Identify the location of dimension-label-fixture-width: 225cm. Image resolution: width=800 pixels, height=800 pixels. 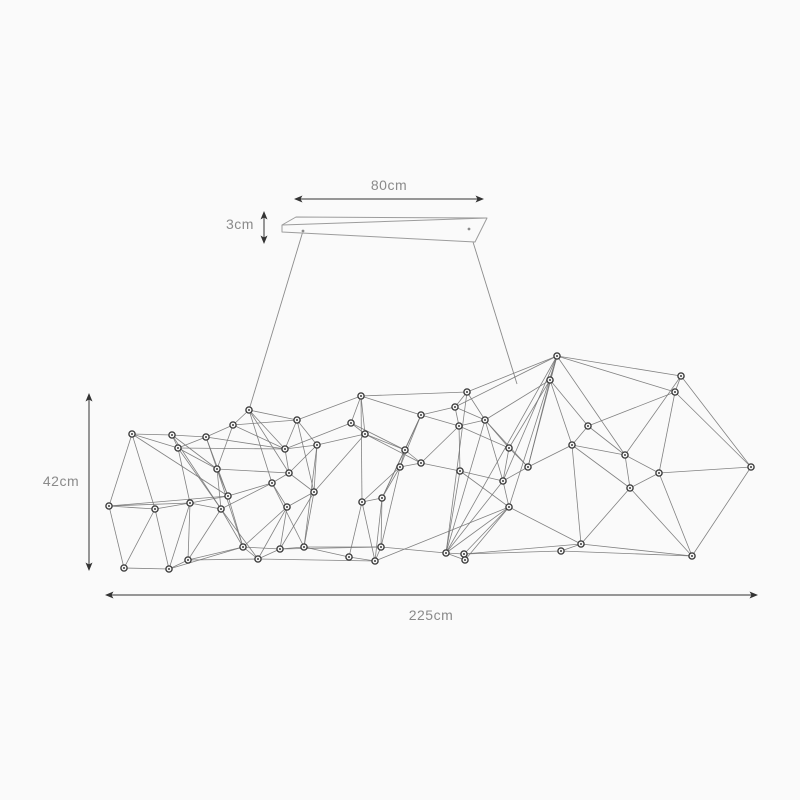
(431, 615).